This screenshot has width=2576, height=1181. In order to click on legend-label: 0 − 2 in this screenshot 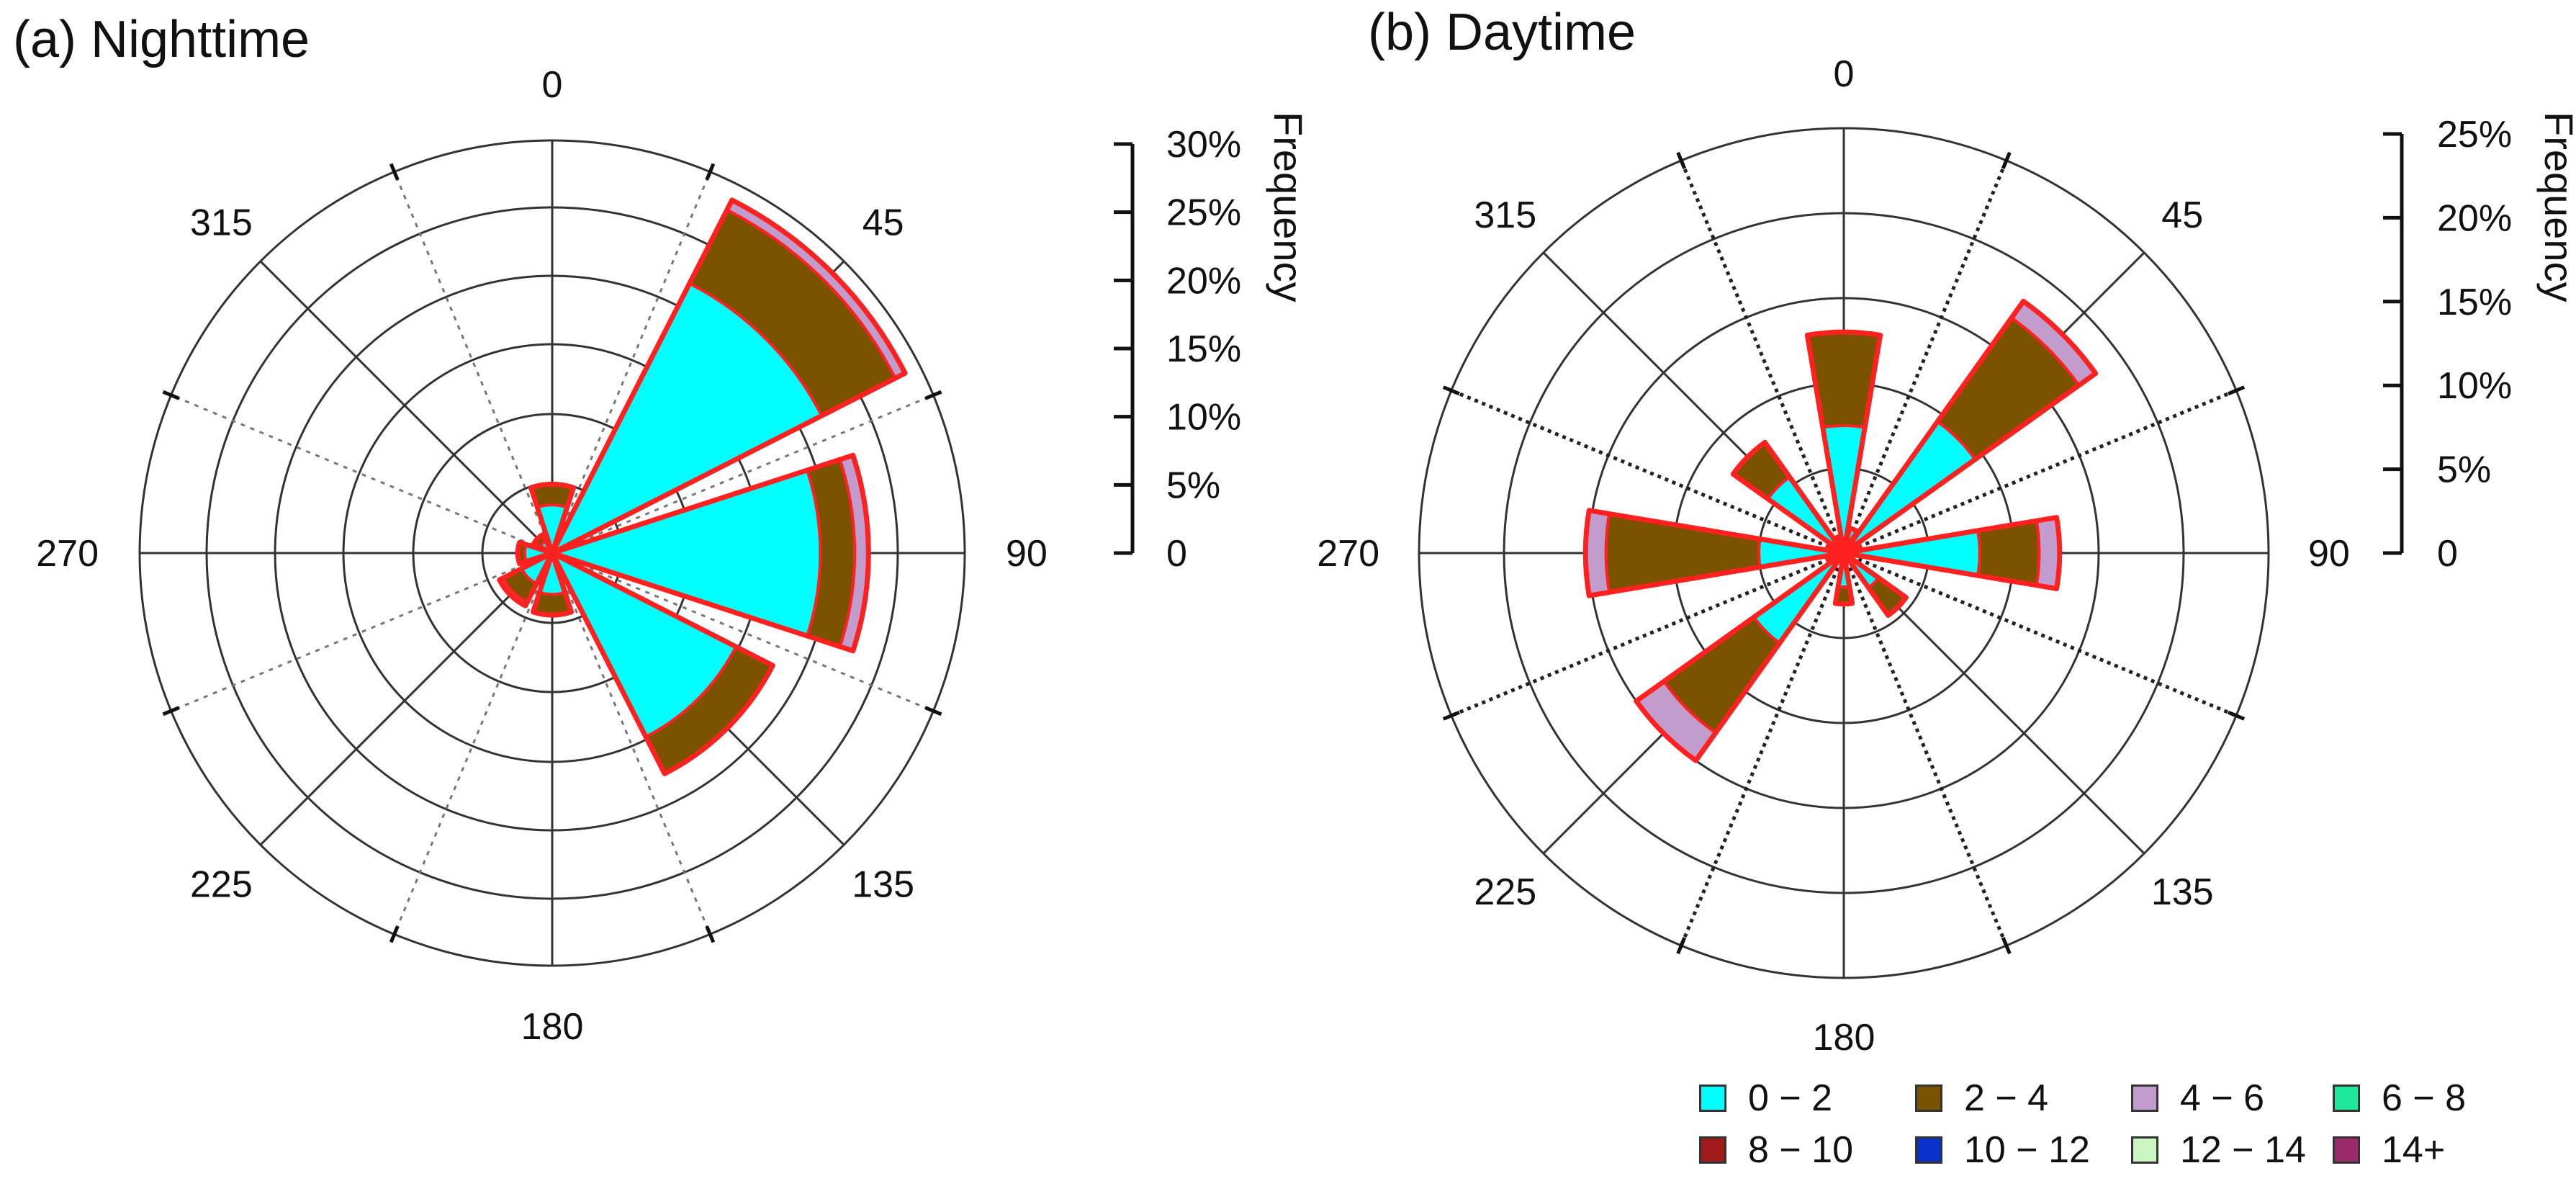, I will do `click(1790, 1098)`.